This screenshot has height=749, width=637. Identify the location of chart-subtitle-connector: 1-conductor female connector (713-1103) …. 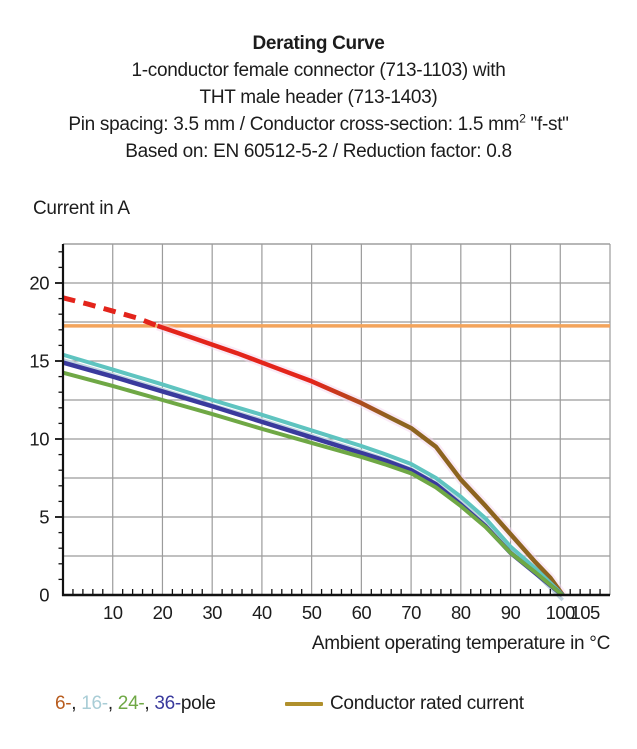
(318, 70).